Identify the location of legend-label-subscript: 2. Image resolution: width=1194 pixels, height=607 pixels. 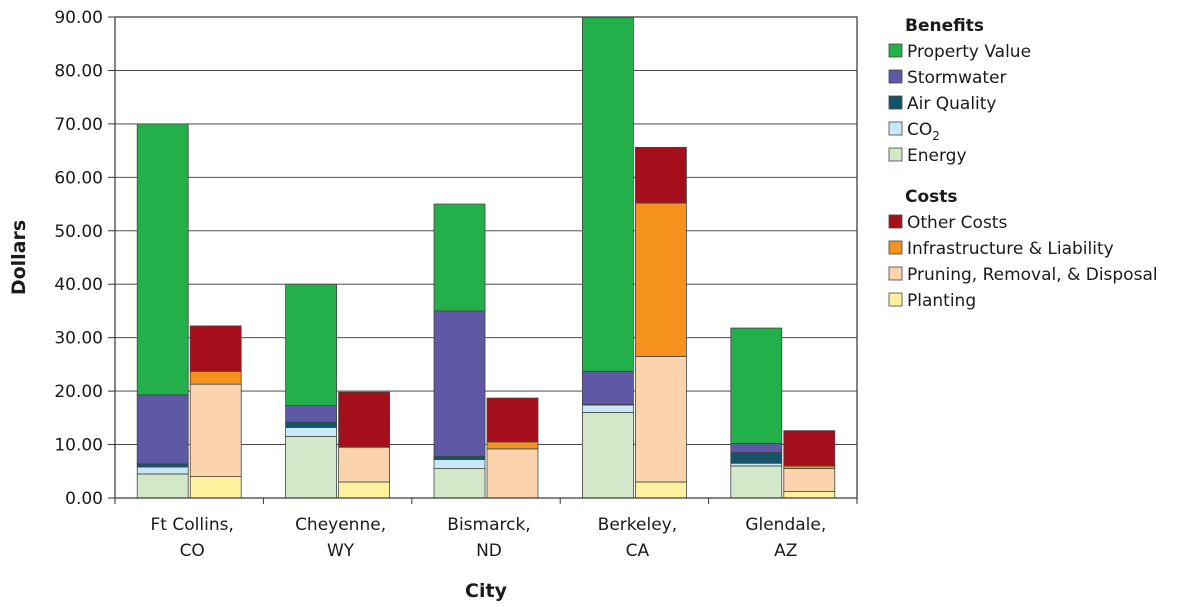
(936, 136).